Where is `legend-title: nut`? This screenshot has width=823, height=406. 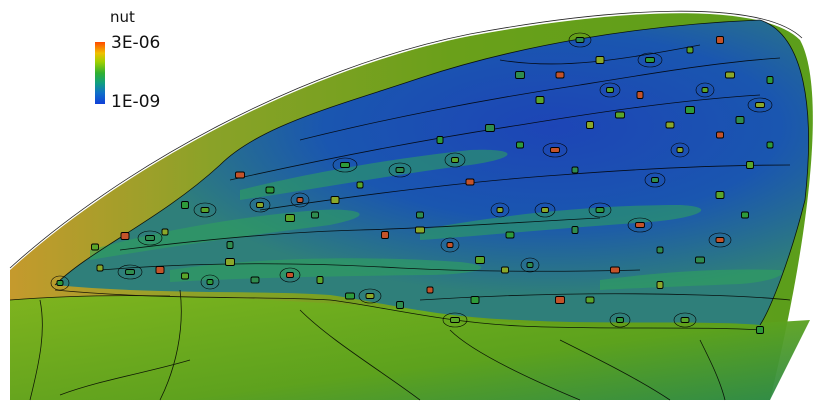
legend-title: nut is located at coordinates (122, 17).